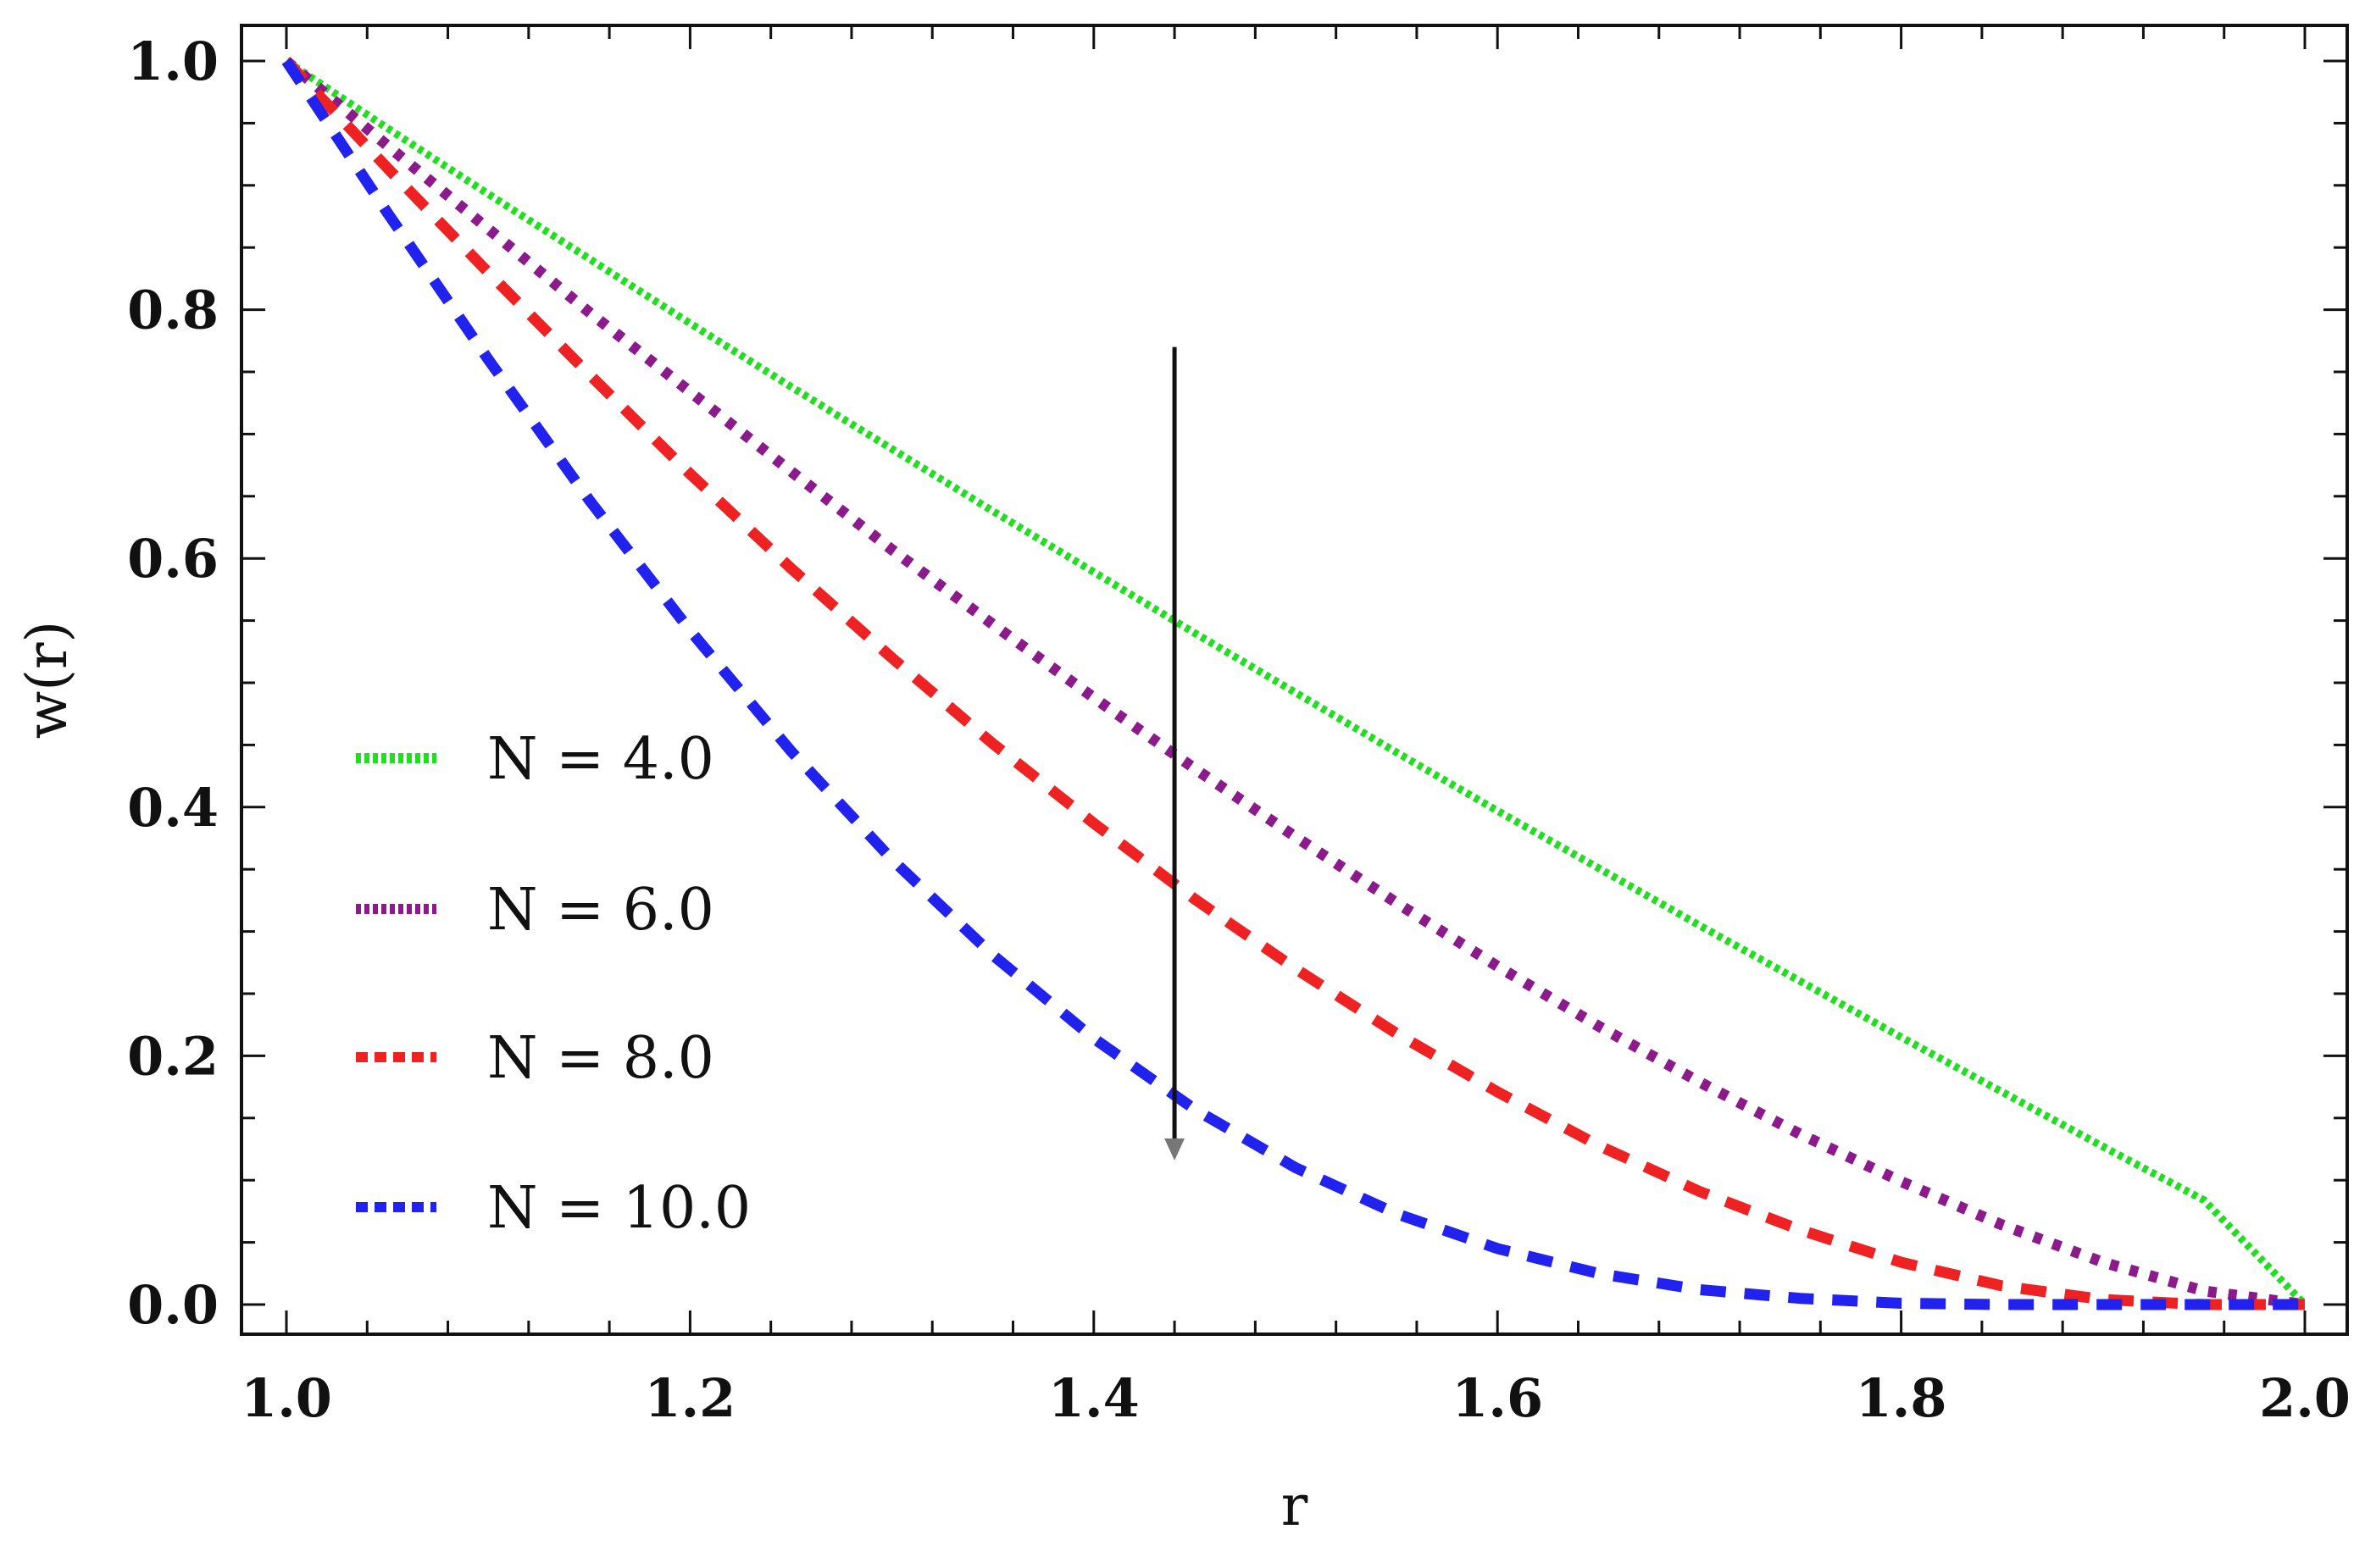 Image resolution: width=2365 pixels, height=1568 pixels. What do you see at coordinates (600, 1058) in the screenshot?
I see `legend-label: N = 8.0` at bounding box center [600, 1058].